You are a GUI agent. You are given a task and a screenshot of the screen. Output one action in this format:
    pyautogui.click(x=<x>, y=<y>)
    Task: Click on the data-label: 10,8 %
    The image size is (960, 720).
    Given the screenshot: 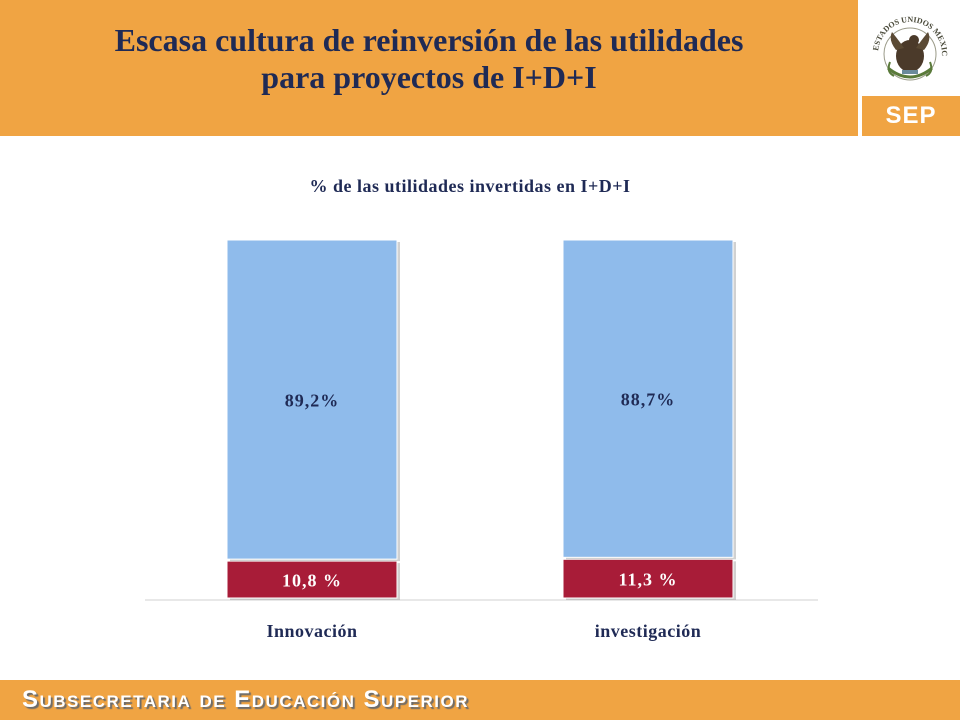 What is the action you would take?
    pyautogui.click(x=312, y=581)
    